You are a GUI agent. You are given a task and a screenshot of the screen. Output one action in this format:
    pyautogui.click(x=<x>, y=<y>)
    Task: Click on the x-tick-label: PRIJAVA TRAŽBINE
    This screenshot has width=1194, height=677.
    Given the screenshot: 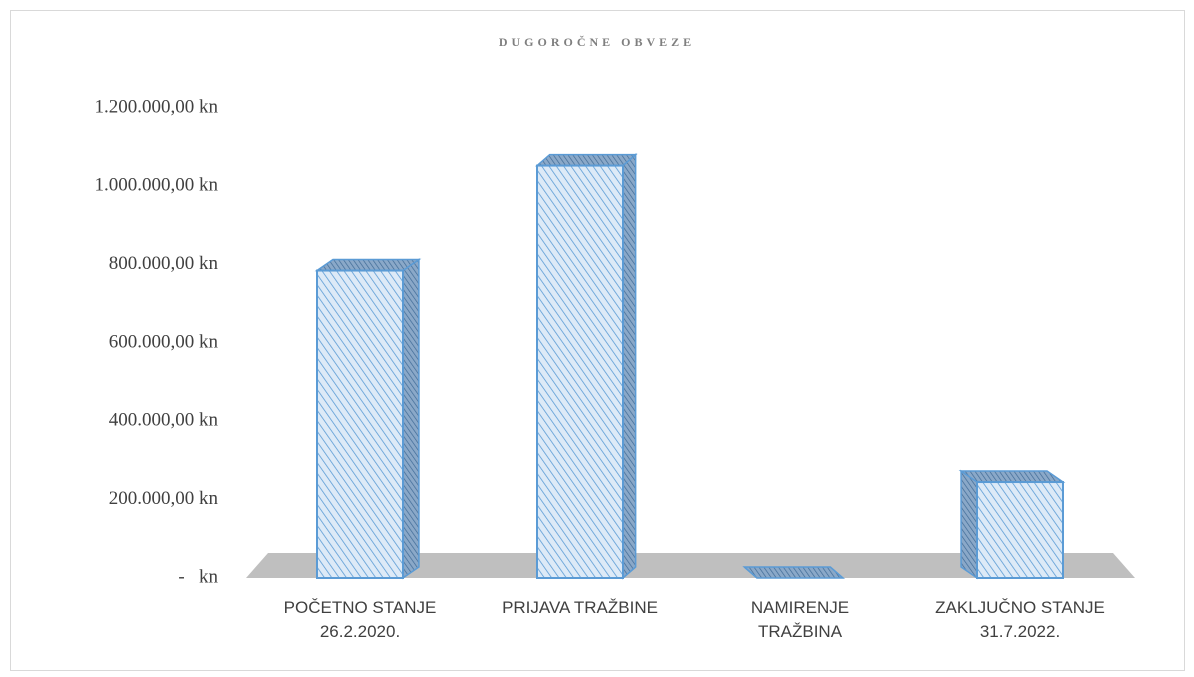 What is the action you would take?
    pyautogui.click(x=580, y=607)
    